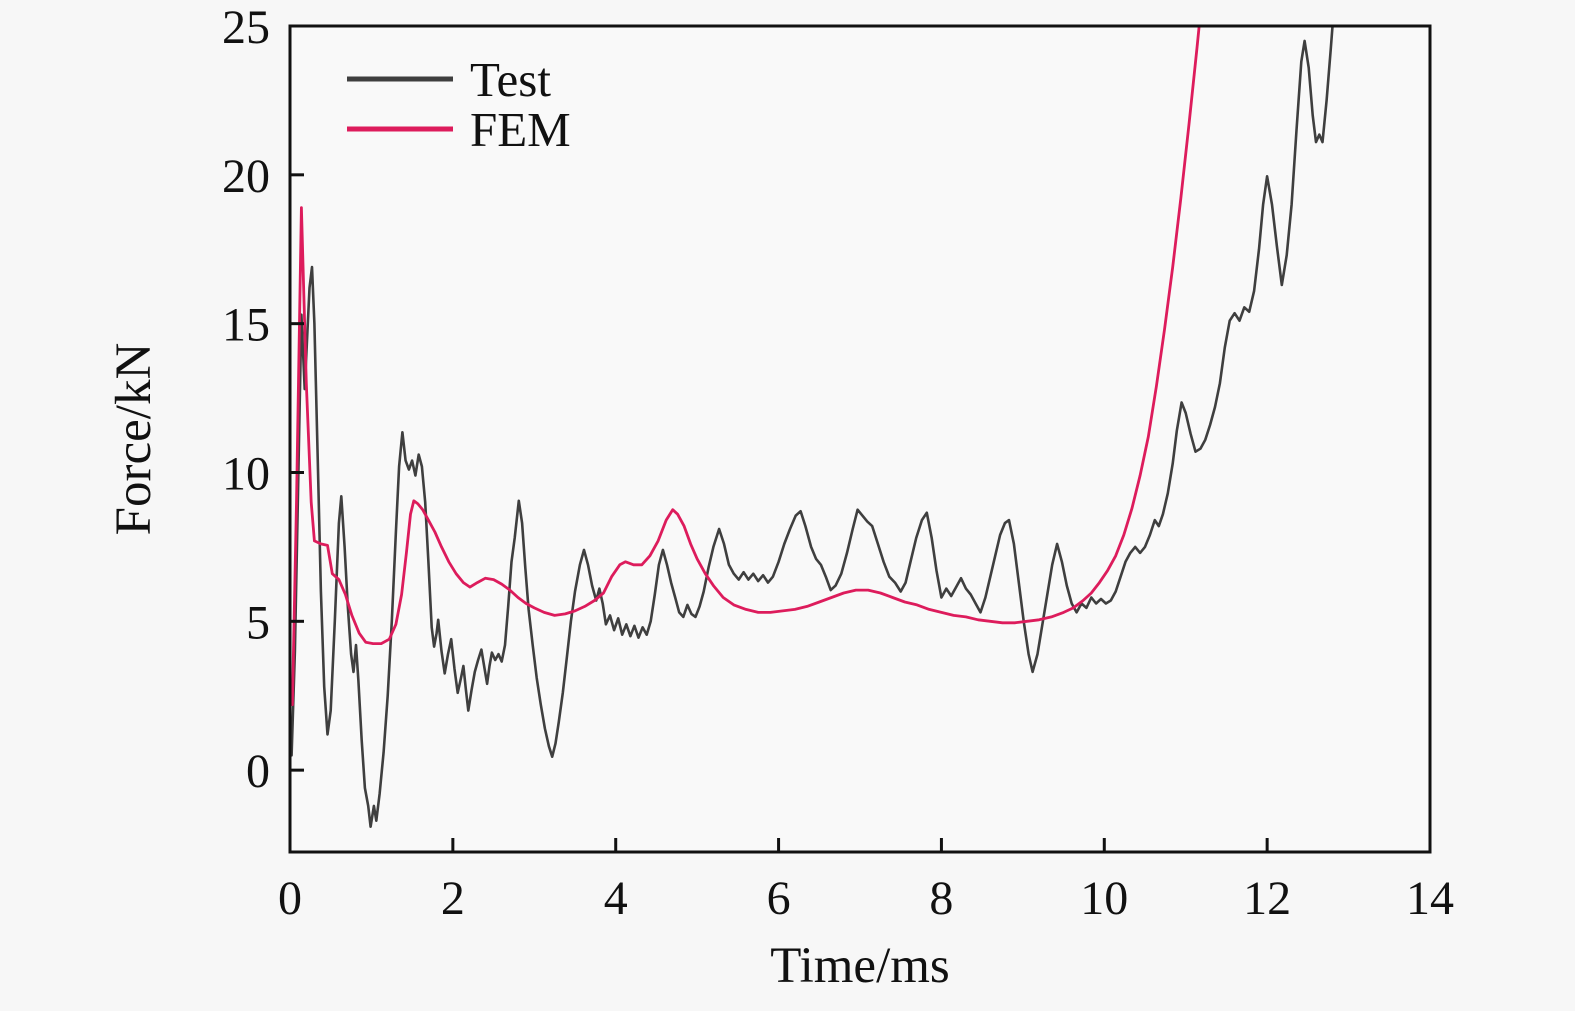 Image resolution: width=1575 pixels, height=1016 pixels. What do you see at coordinates (134, 439) in the screenshot?
I see `y-axis-title: Force/kN` at bounding box center [134, 439].